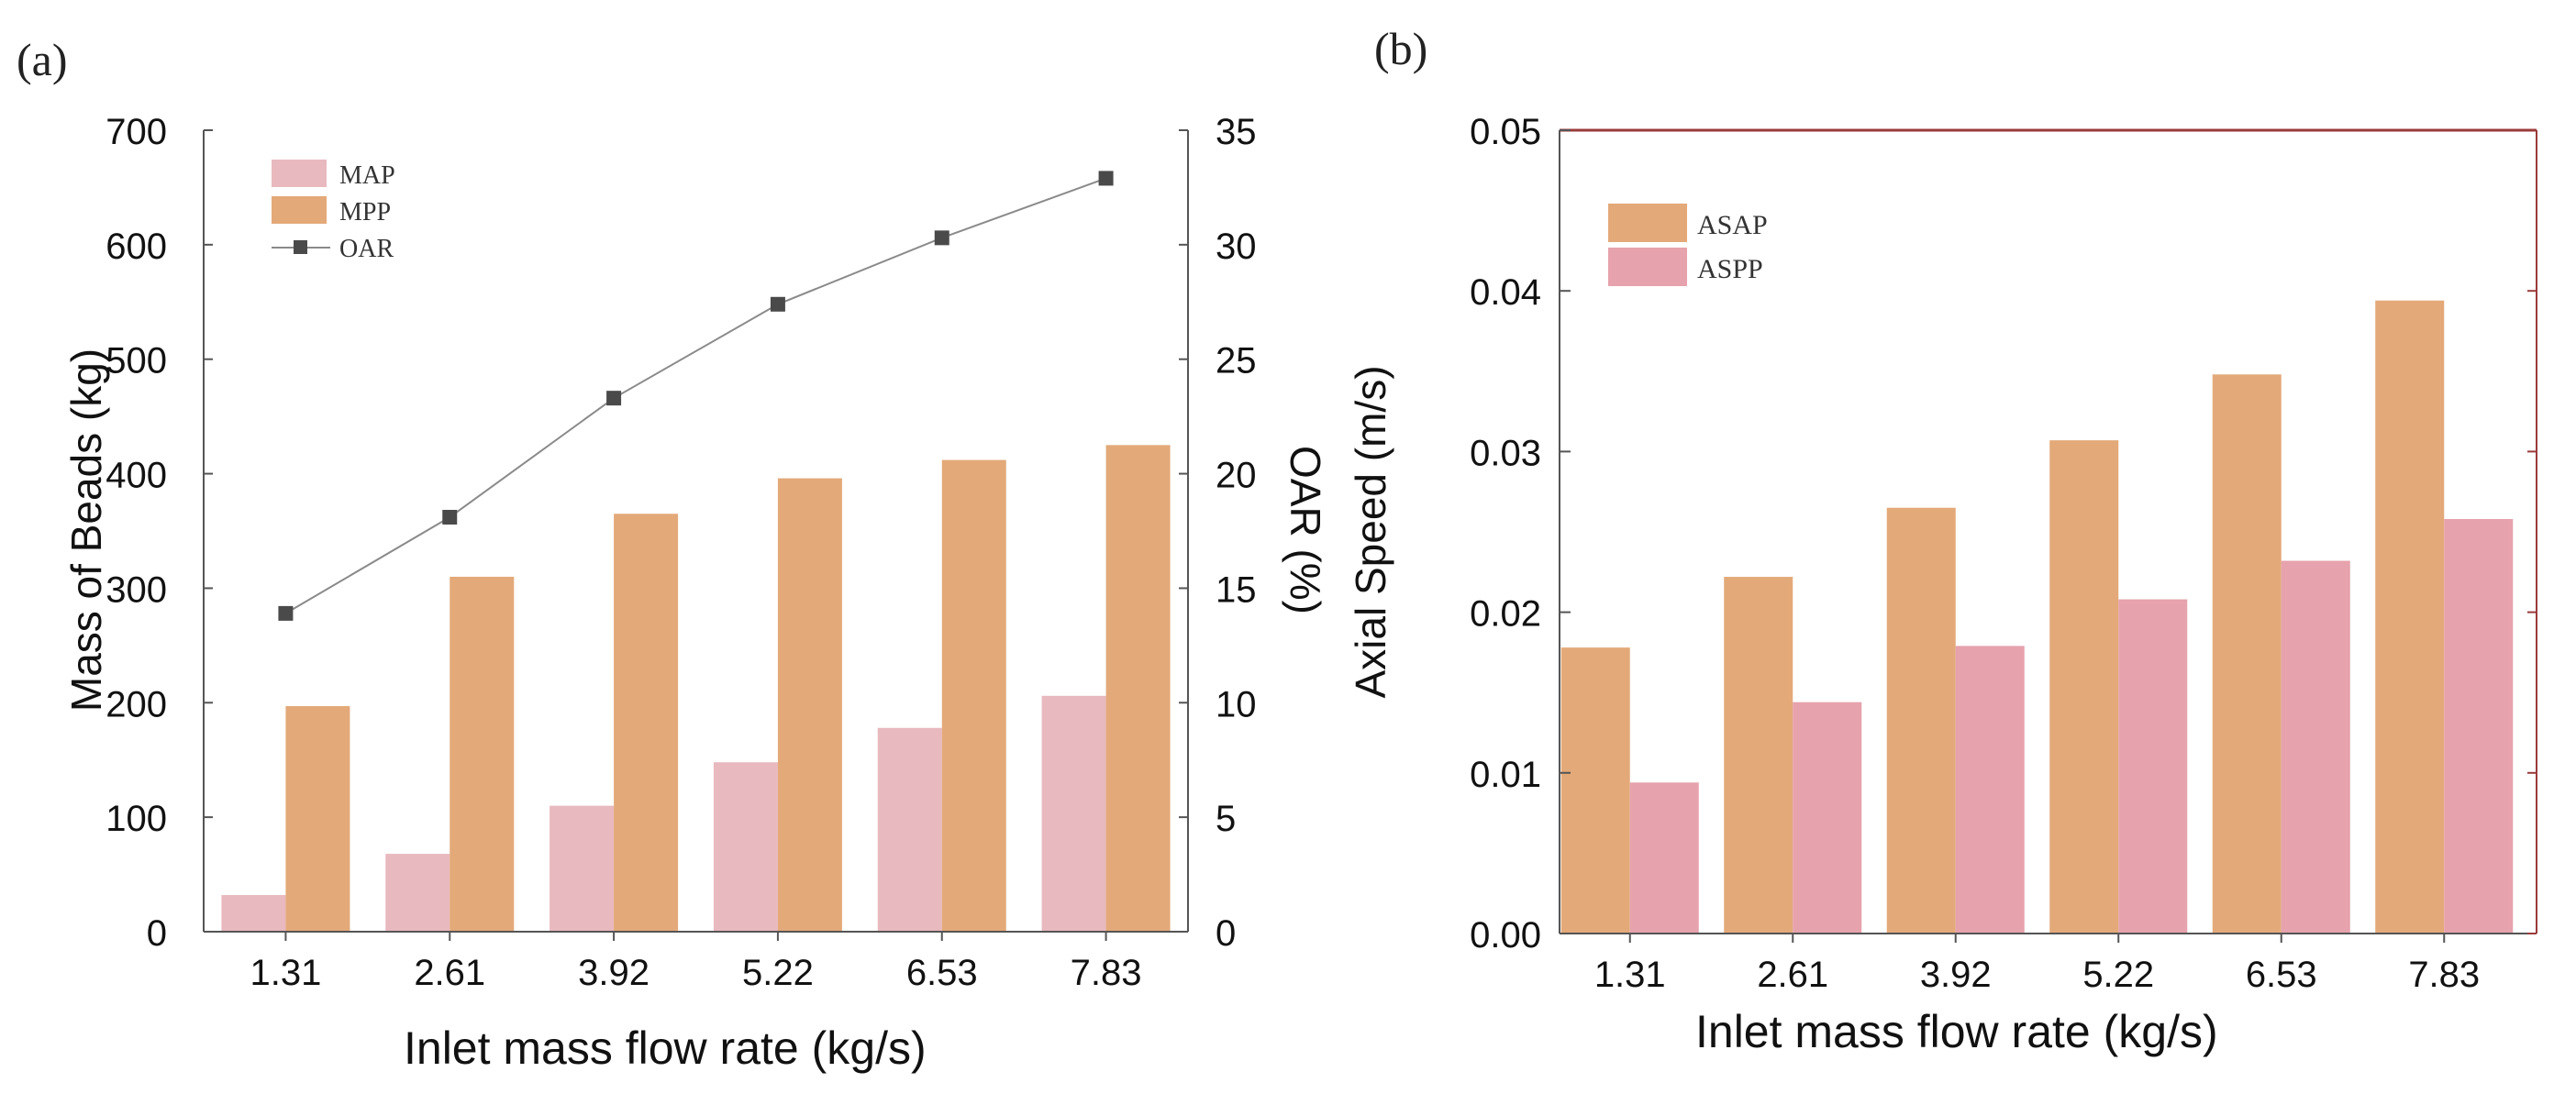 This screenshot has width=2576, height=1094. I want to click on bar-asap-1.31, so click(1595, 790).